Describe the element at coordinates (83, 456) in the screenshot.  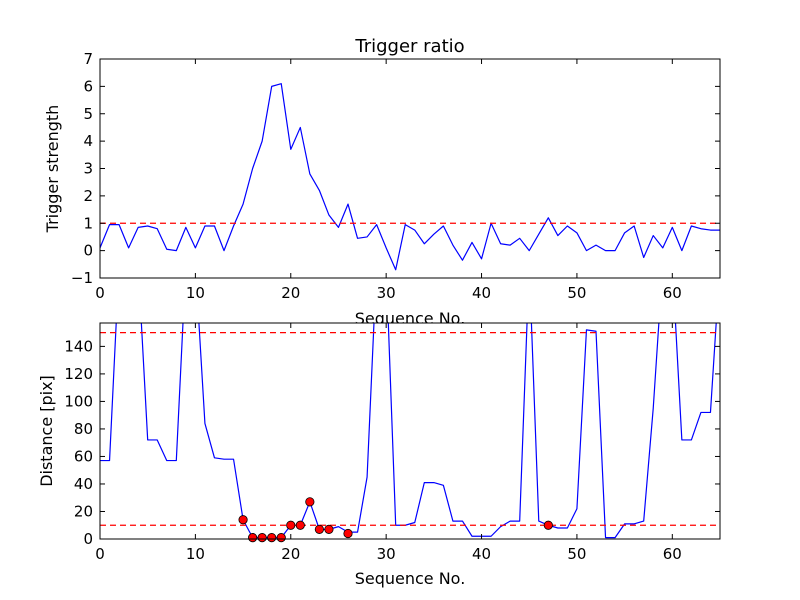
I see `y-tick-label: 60` at that location.